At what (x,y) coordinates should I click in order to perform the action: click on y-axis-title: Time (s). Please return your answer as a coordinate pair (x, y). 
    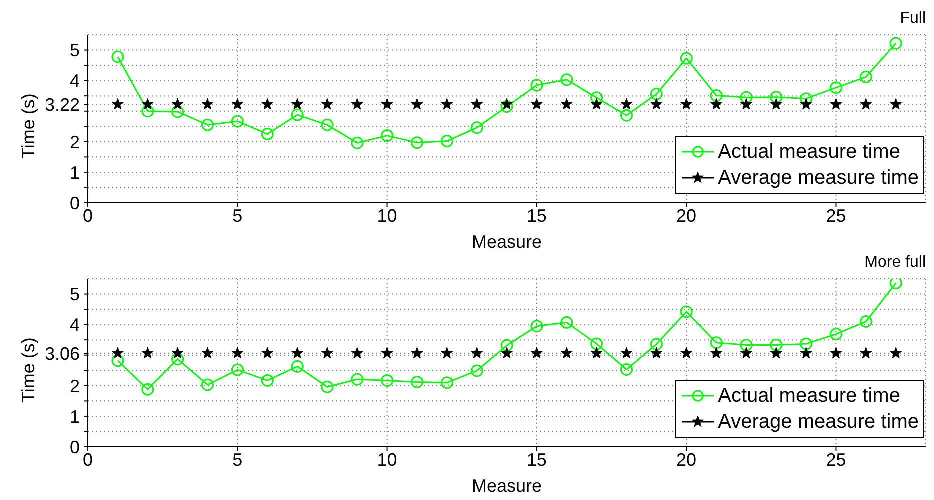
    Looking at the image, I should click on (28, 126).